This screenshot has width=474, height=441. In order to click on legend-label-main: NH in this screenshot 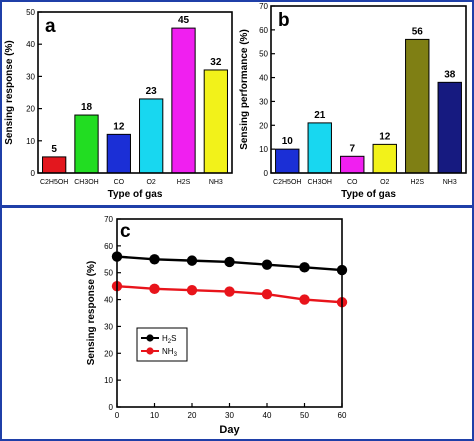, I will do `click(168, 351)`.